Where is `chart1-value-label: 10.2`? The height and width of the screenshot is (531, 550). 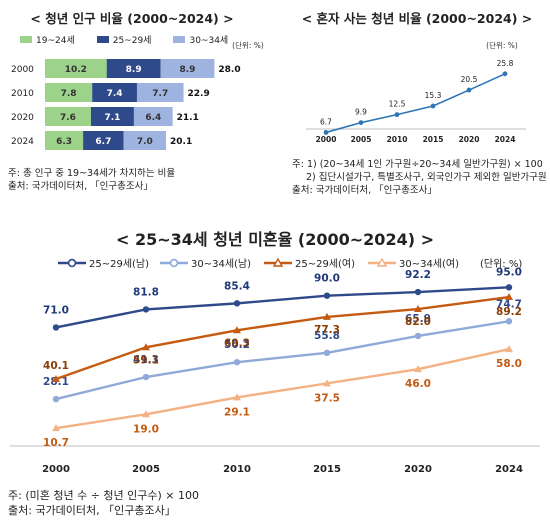
chart1-value-label: 10.2 is located at coordinates (76, 70).